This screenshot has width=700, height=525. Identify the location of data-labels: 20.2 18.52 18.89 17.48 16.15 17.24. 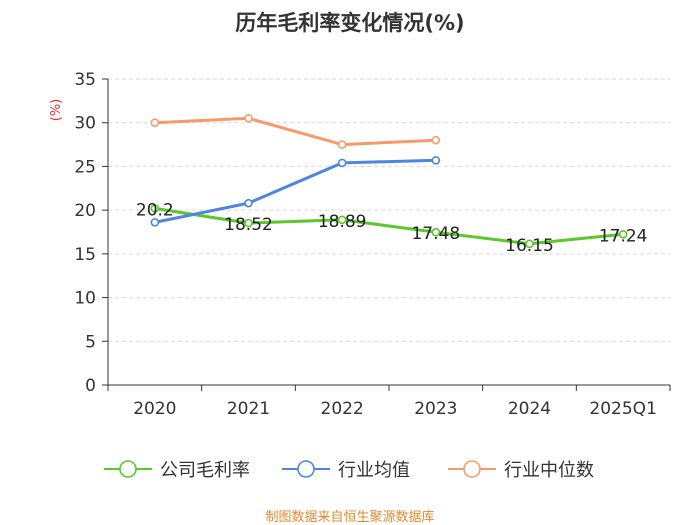
(392, 227).